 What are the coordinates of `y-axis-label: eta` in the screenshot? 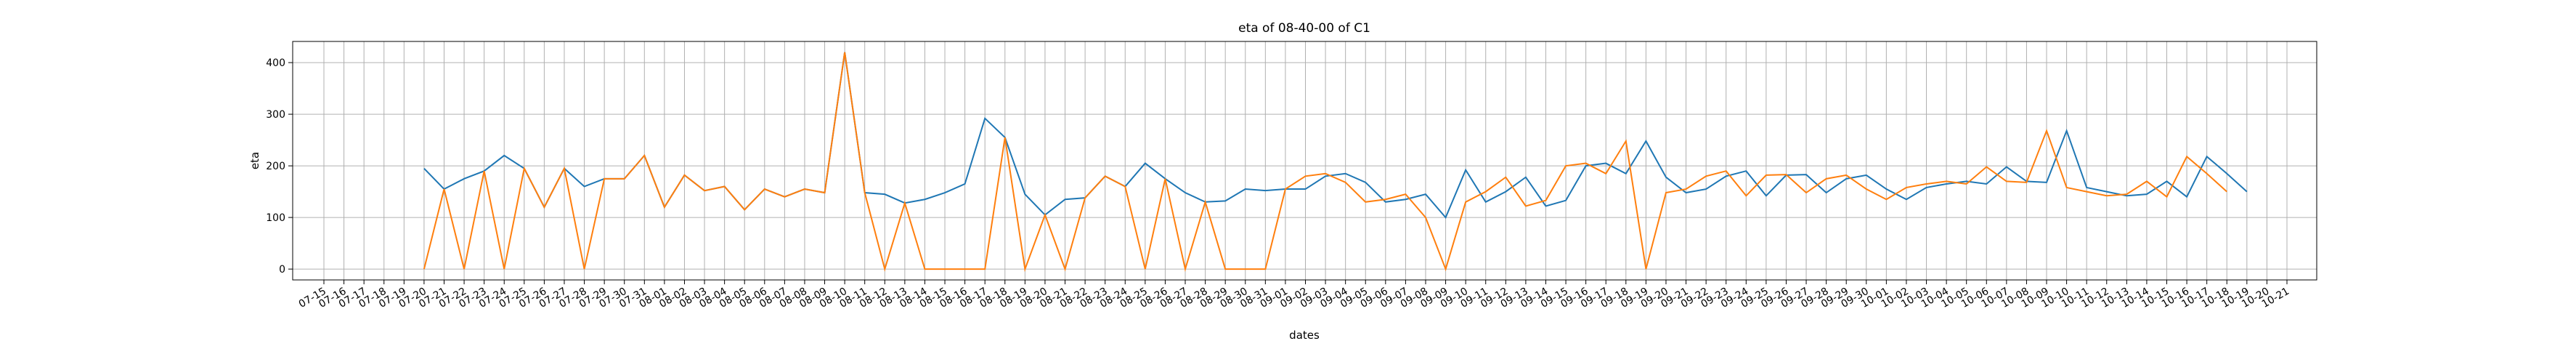 It's located at (255, 160).